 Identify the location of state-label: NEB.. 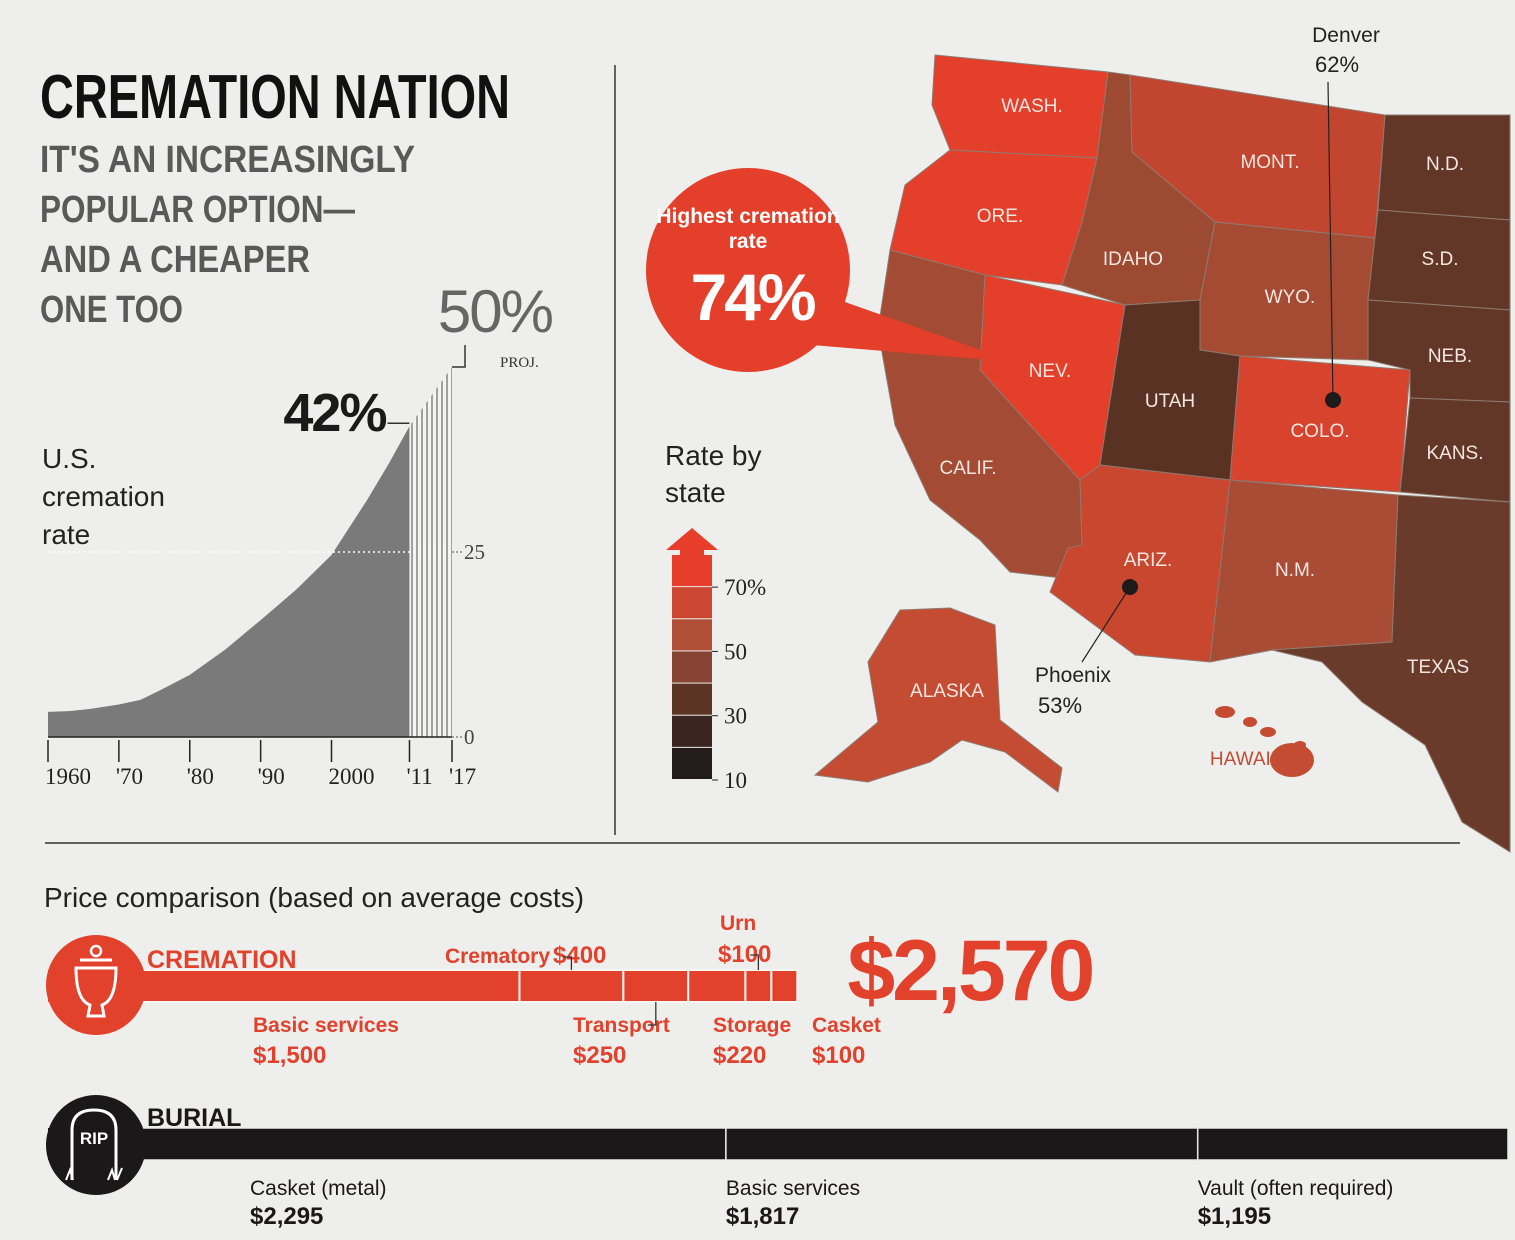
(1450, 356).